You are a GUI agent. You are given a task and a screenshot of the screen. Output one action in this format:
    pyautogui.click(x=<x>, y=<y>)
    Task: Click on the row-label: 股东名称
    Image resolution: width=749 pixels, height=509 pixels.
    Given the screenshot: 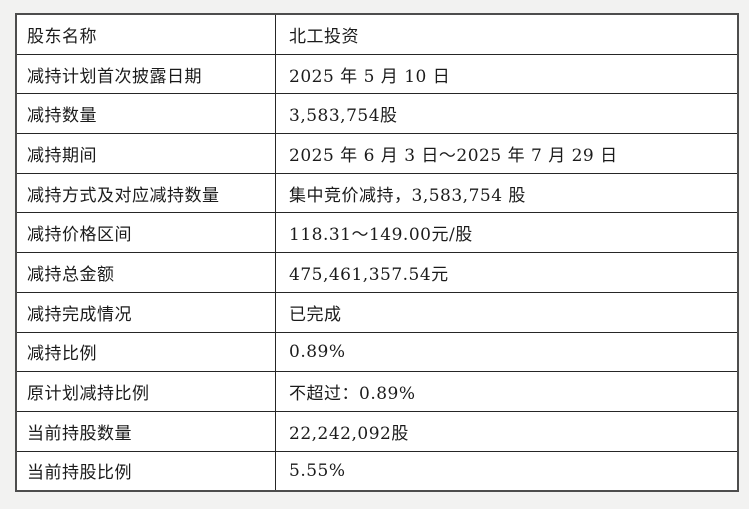 What is the action you would take?
    pyautogui.click(x=145, y=34)
    